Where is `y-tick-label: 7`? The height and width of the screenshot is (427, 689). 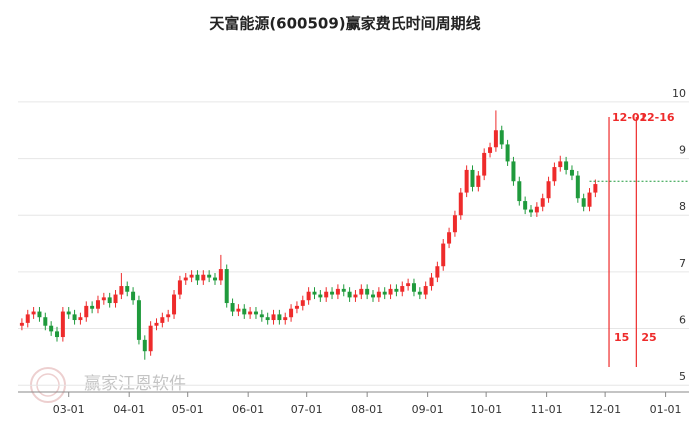 y-tick-label: 7 is located at coordinates (682, 263).